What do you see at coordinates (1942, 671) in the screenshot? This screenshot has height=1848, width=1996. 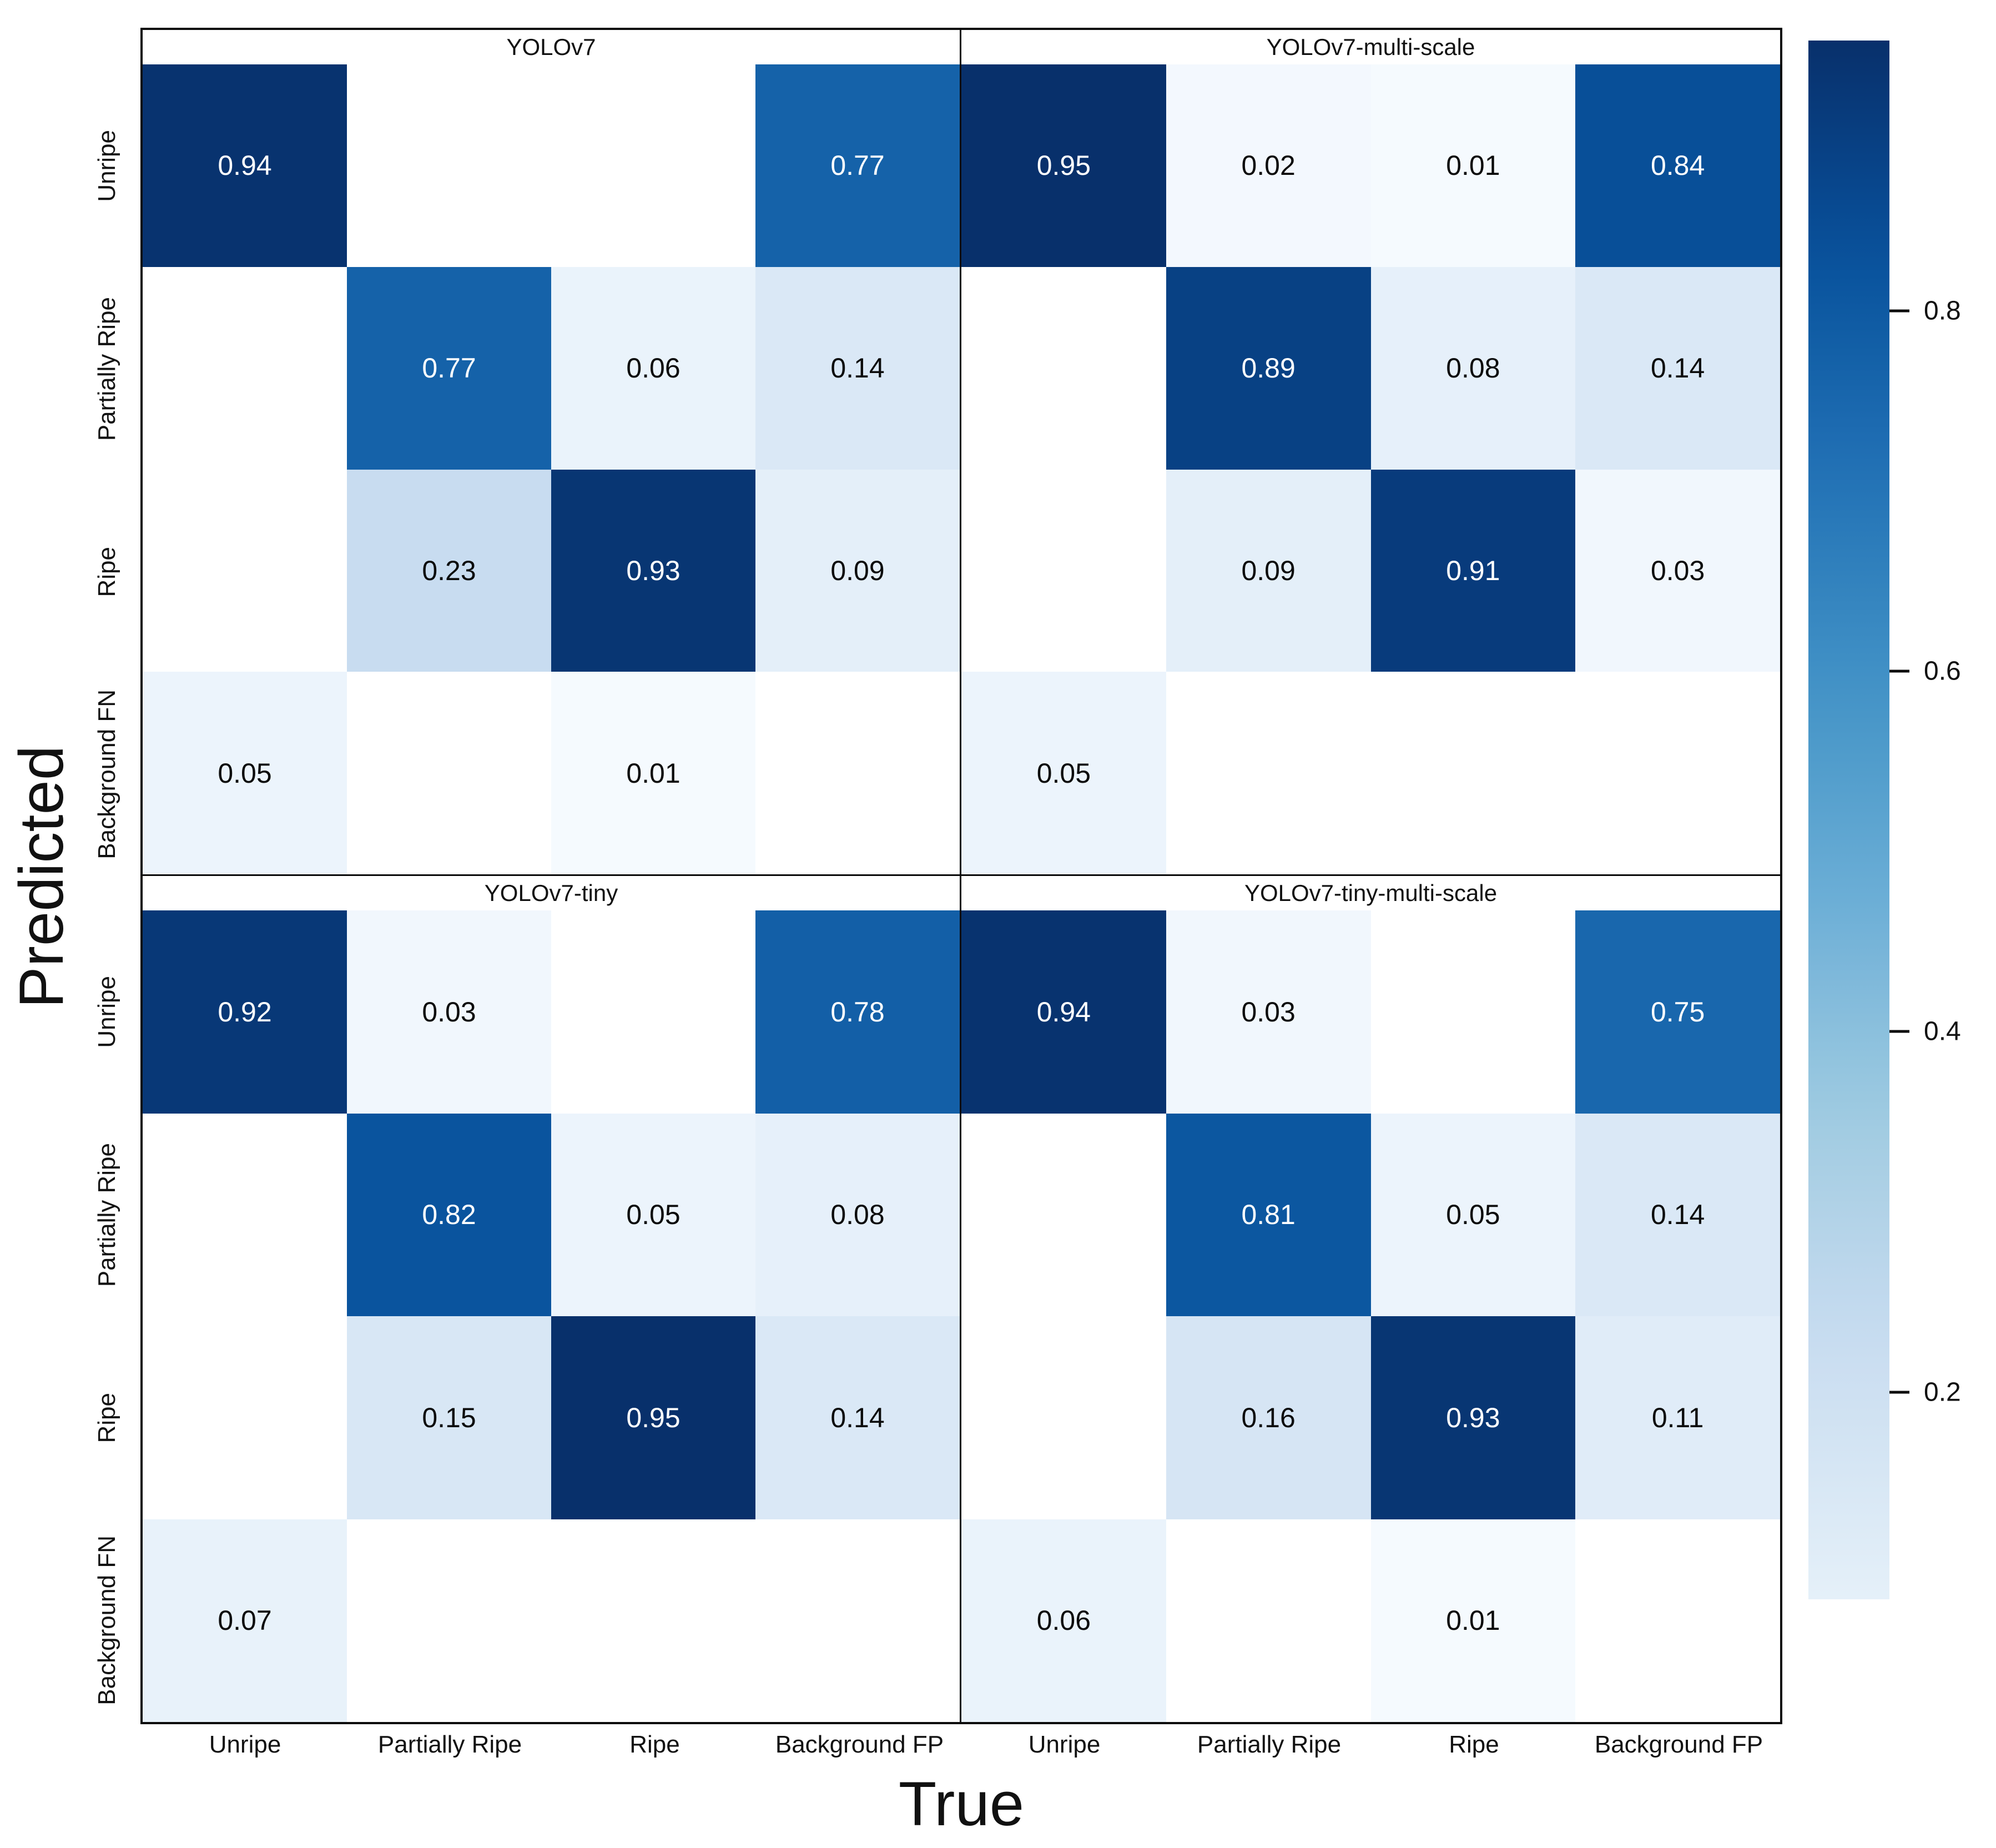 I see `colorbar-tick-label: 0.6` at bounding box center [1942, 671].